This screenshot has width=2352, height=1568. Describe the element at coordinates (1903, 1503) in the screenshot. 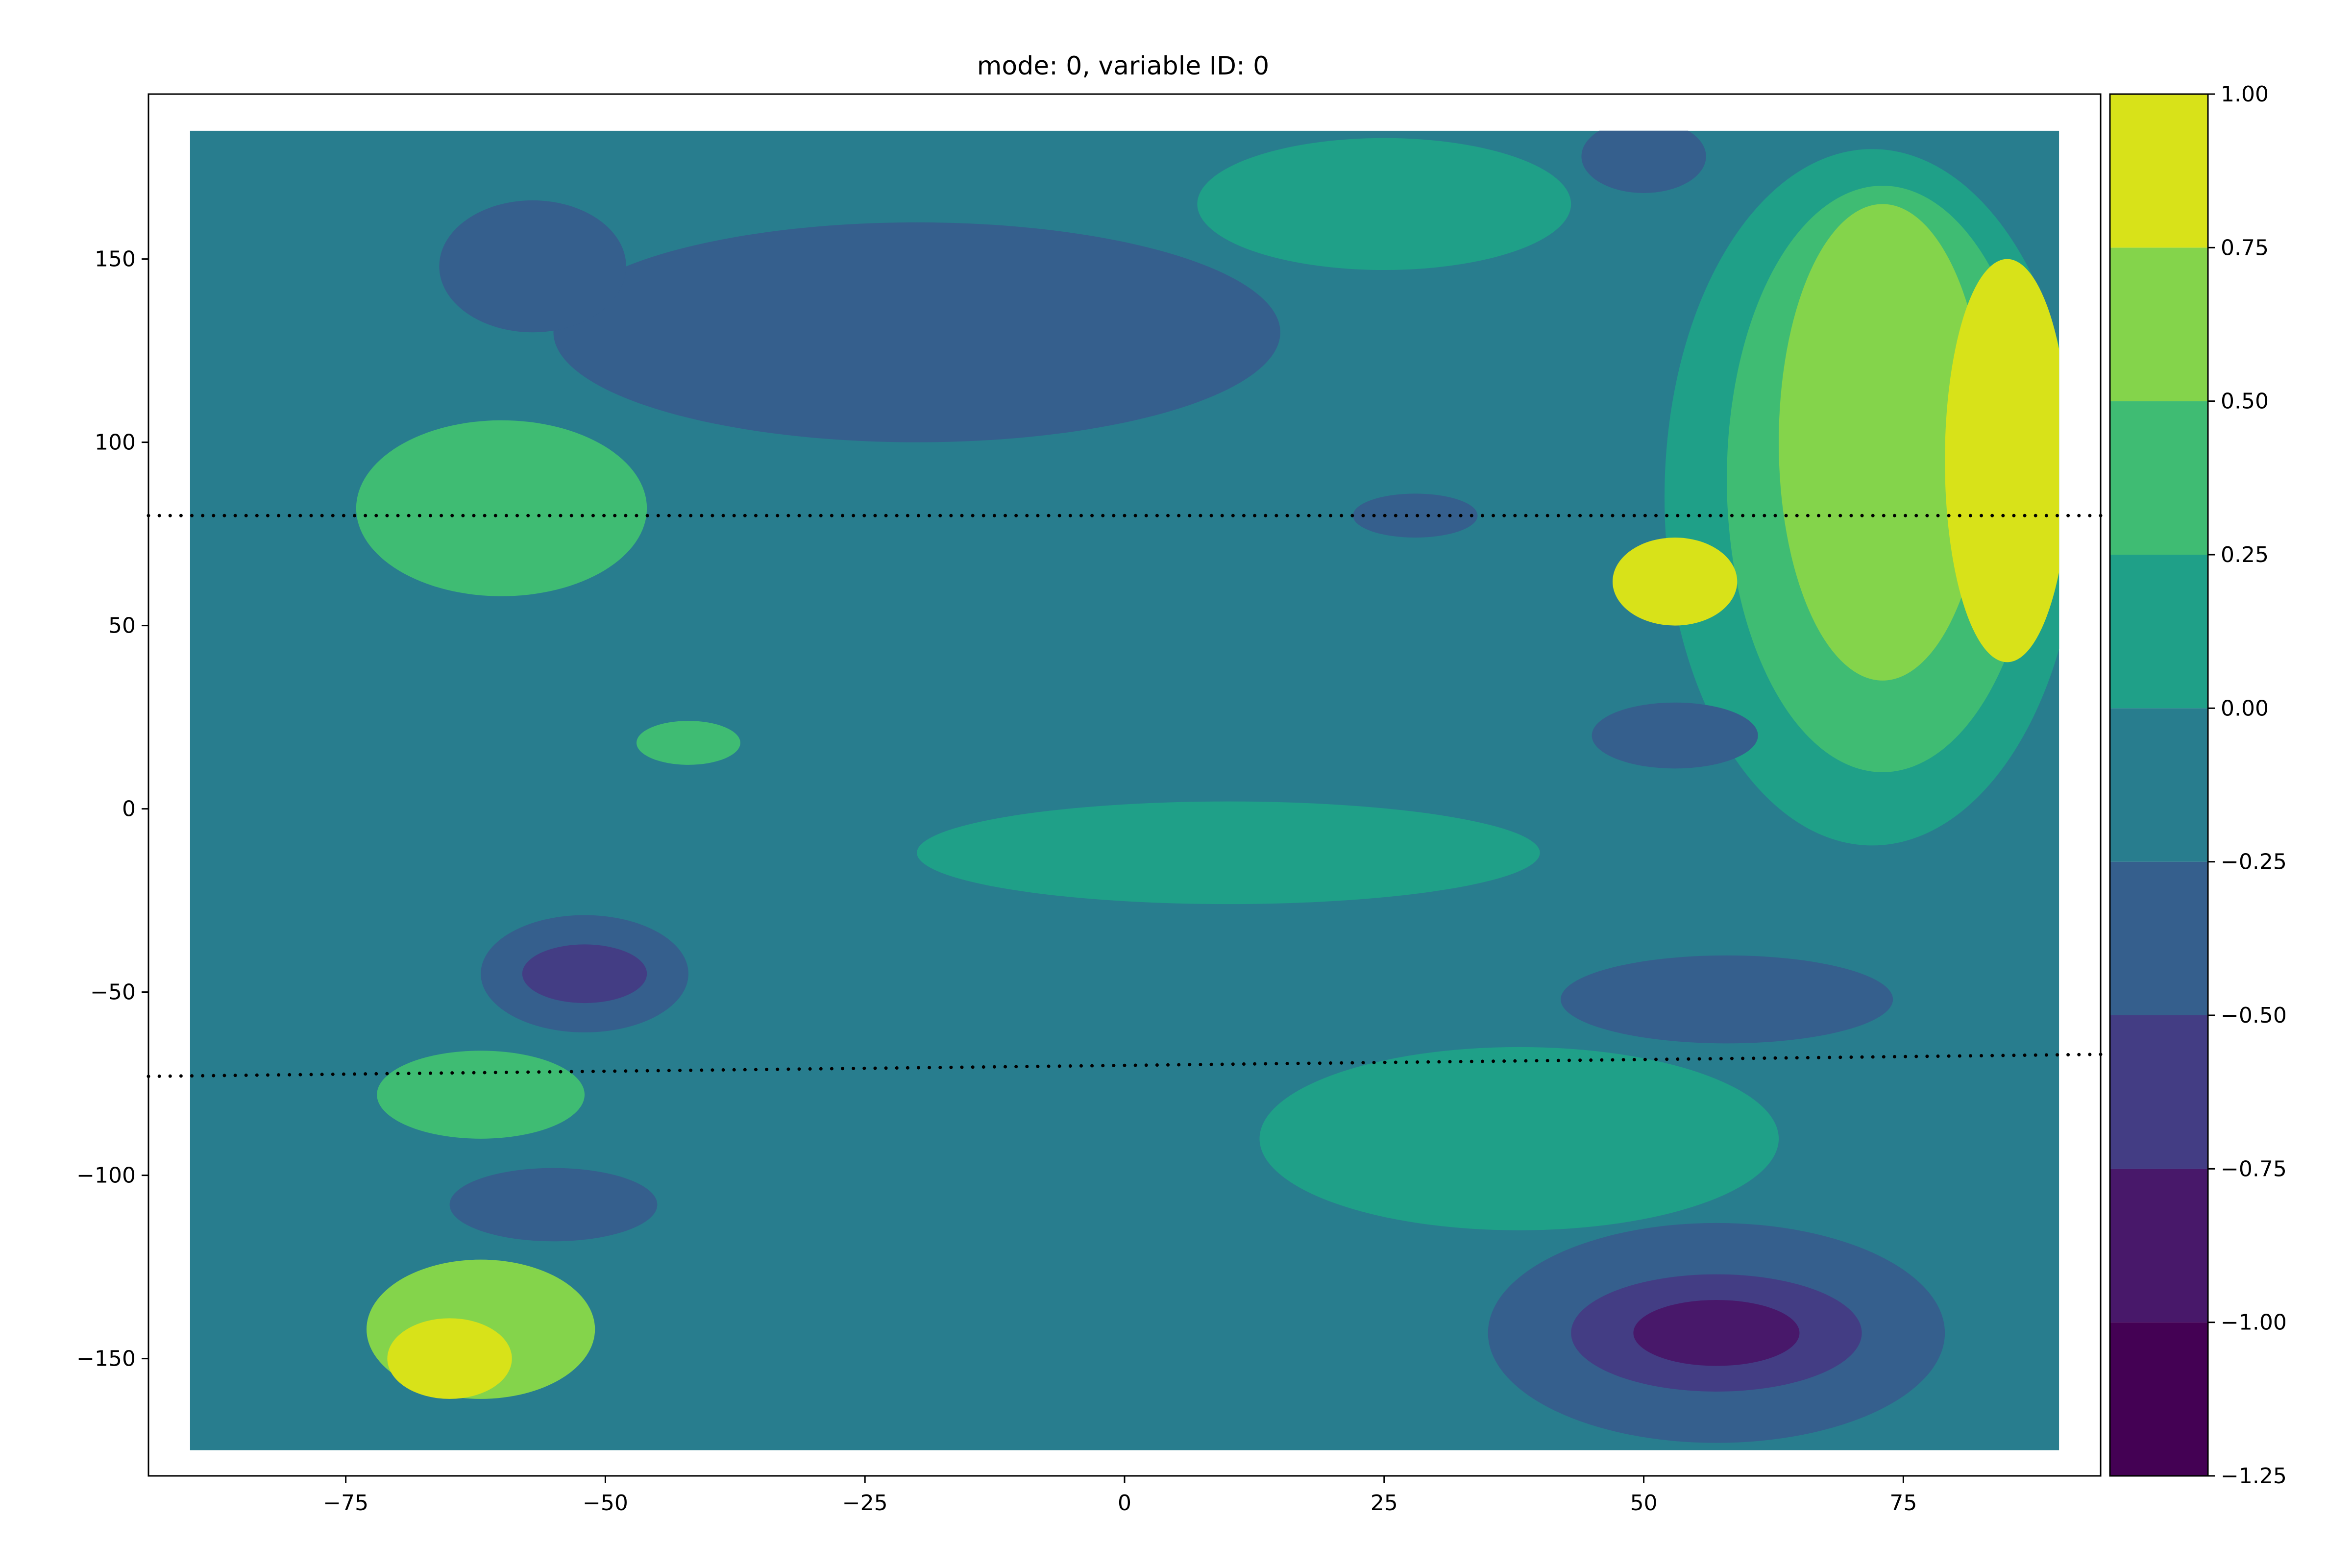

I see `x-tick-label: 75` at that location.